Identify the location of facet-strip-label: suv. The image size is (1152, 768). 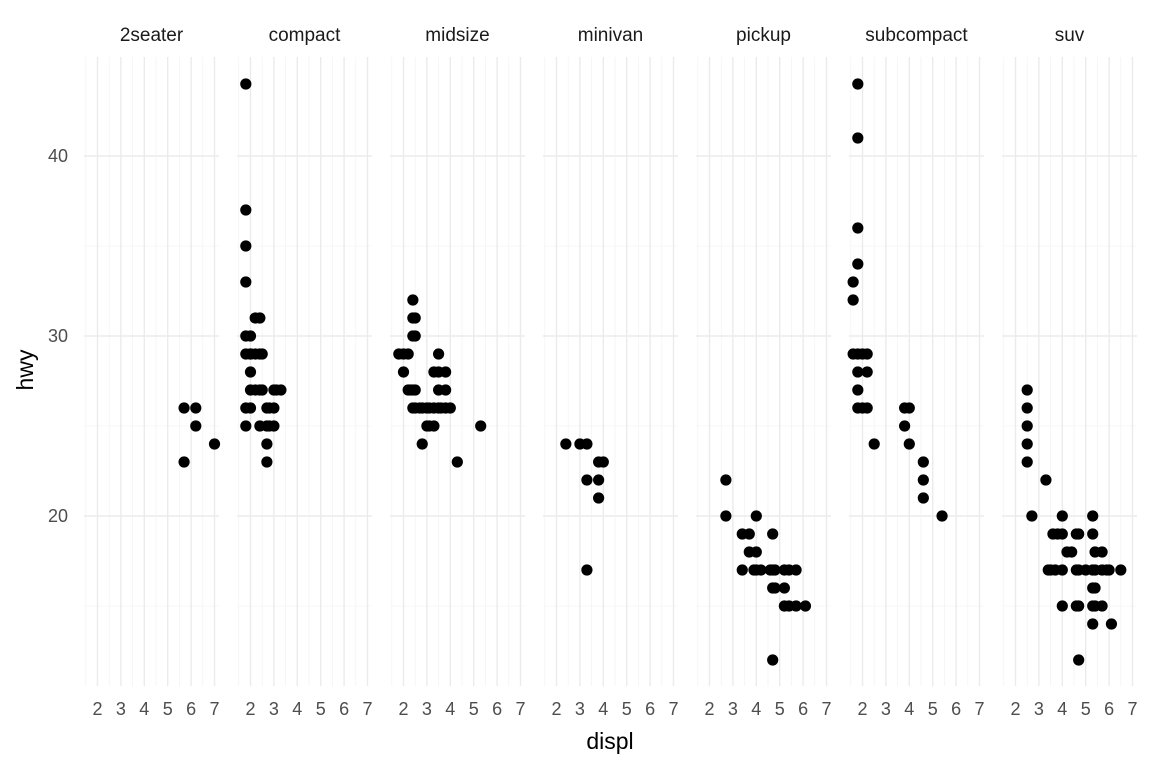
(1070, 35).